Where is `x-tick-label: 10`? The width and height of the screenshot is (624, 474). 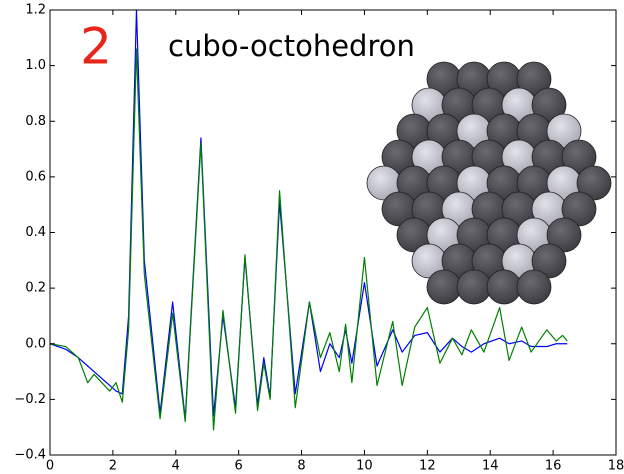 x-tick-label: 10 is located at coordinates (364, 466).